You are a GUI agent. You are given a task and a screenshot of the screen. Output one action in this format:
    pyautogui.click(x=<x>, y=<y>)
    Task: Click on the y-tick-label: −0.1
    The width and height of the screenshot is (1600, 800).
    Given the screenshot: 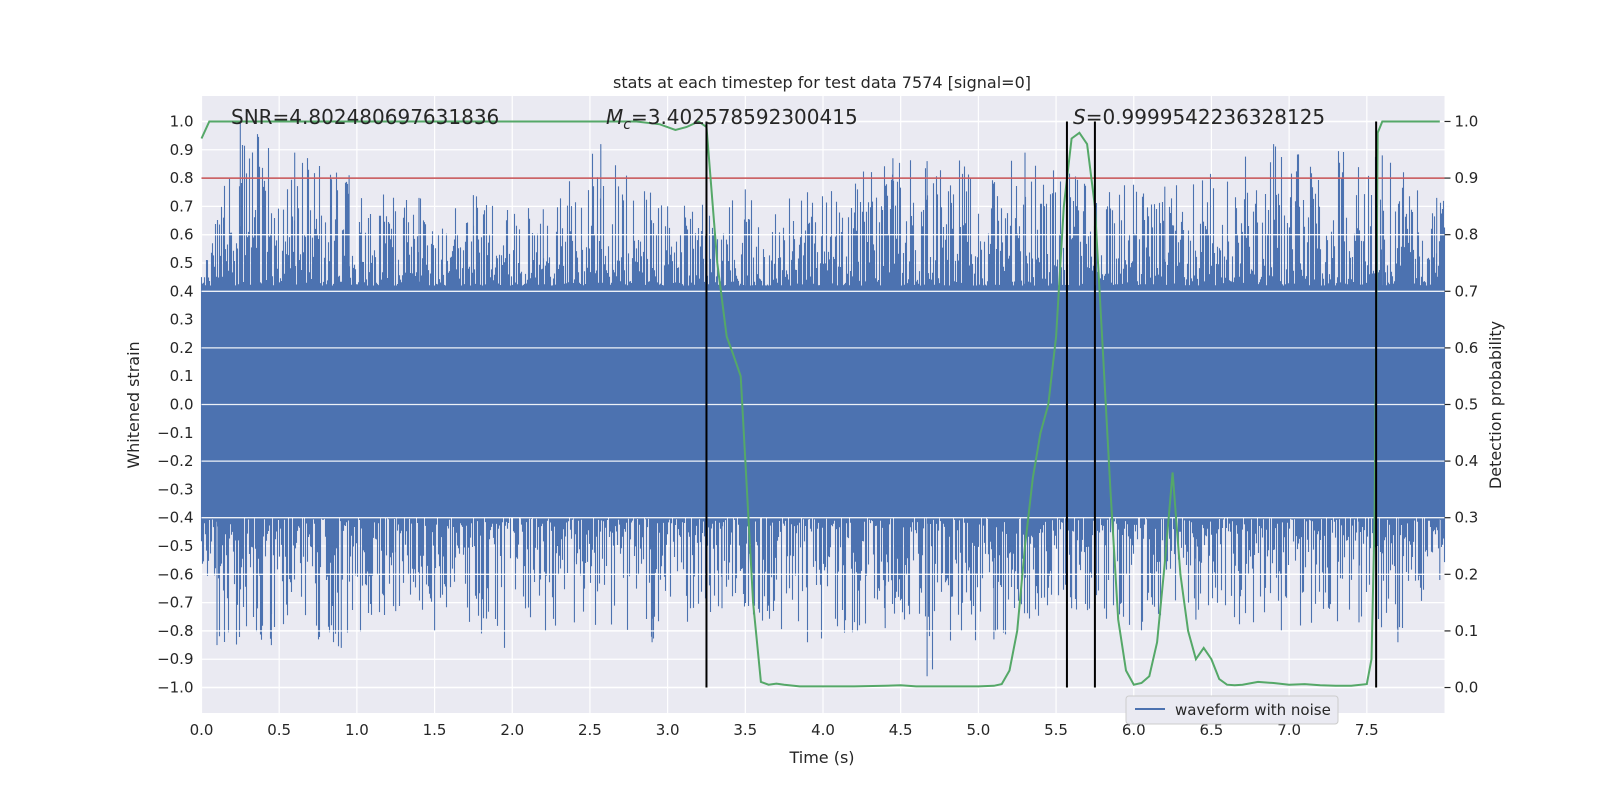 What is the action you would take?
    pyautogui.click(x=175, y=433)
    